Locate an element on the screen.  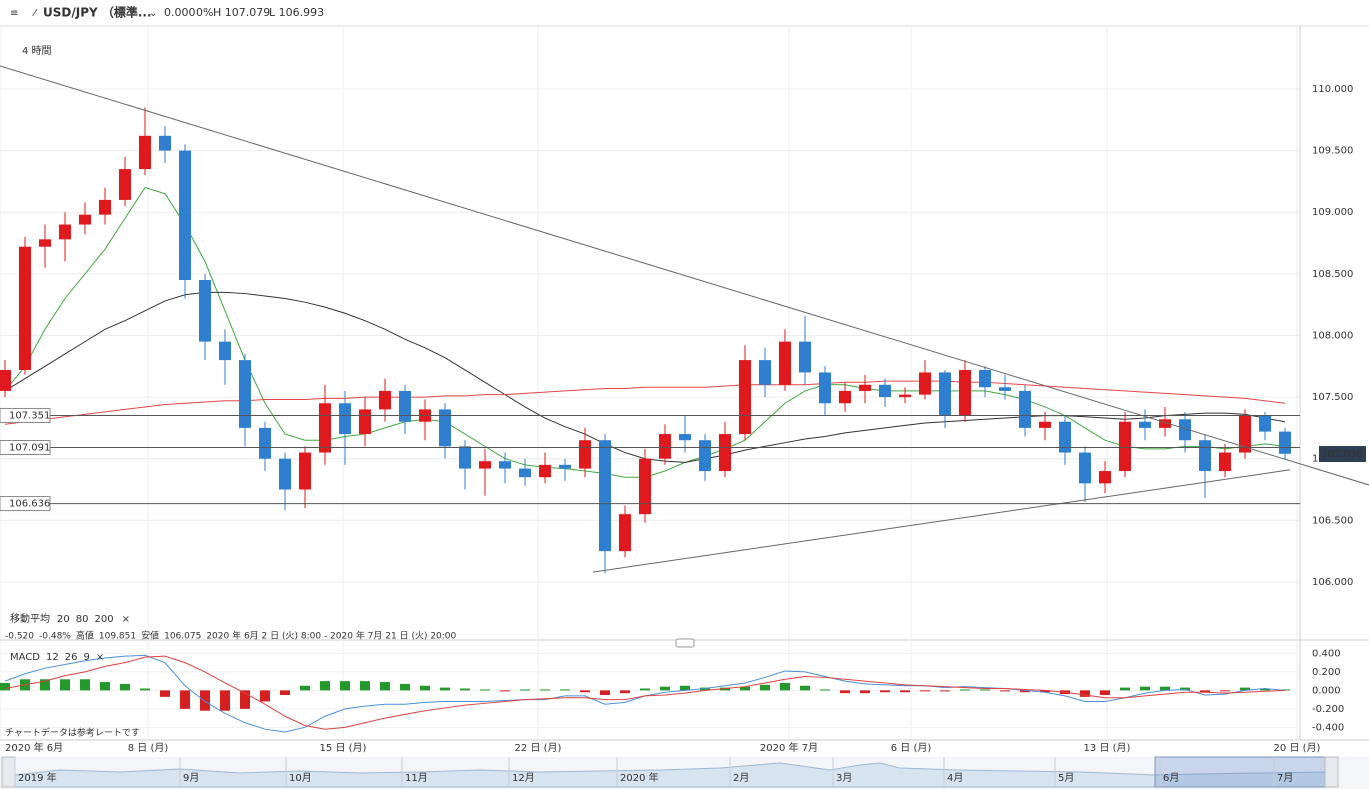
level-label: 106.636 is located at coordinates (29, 504).